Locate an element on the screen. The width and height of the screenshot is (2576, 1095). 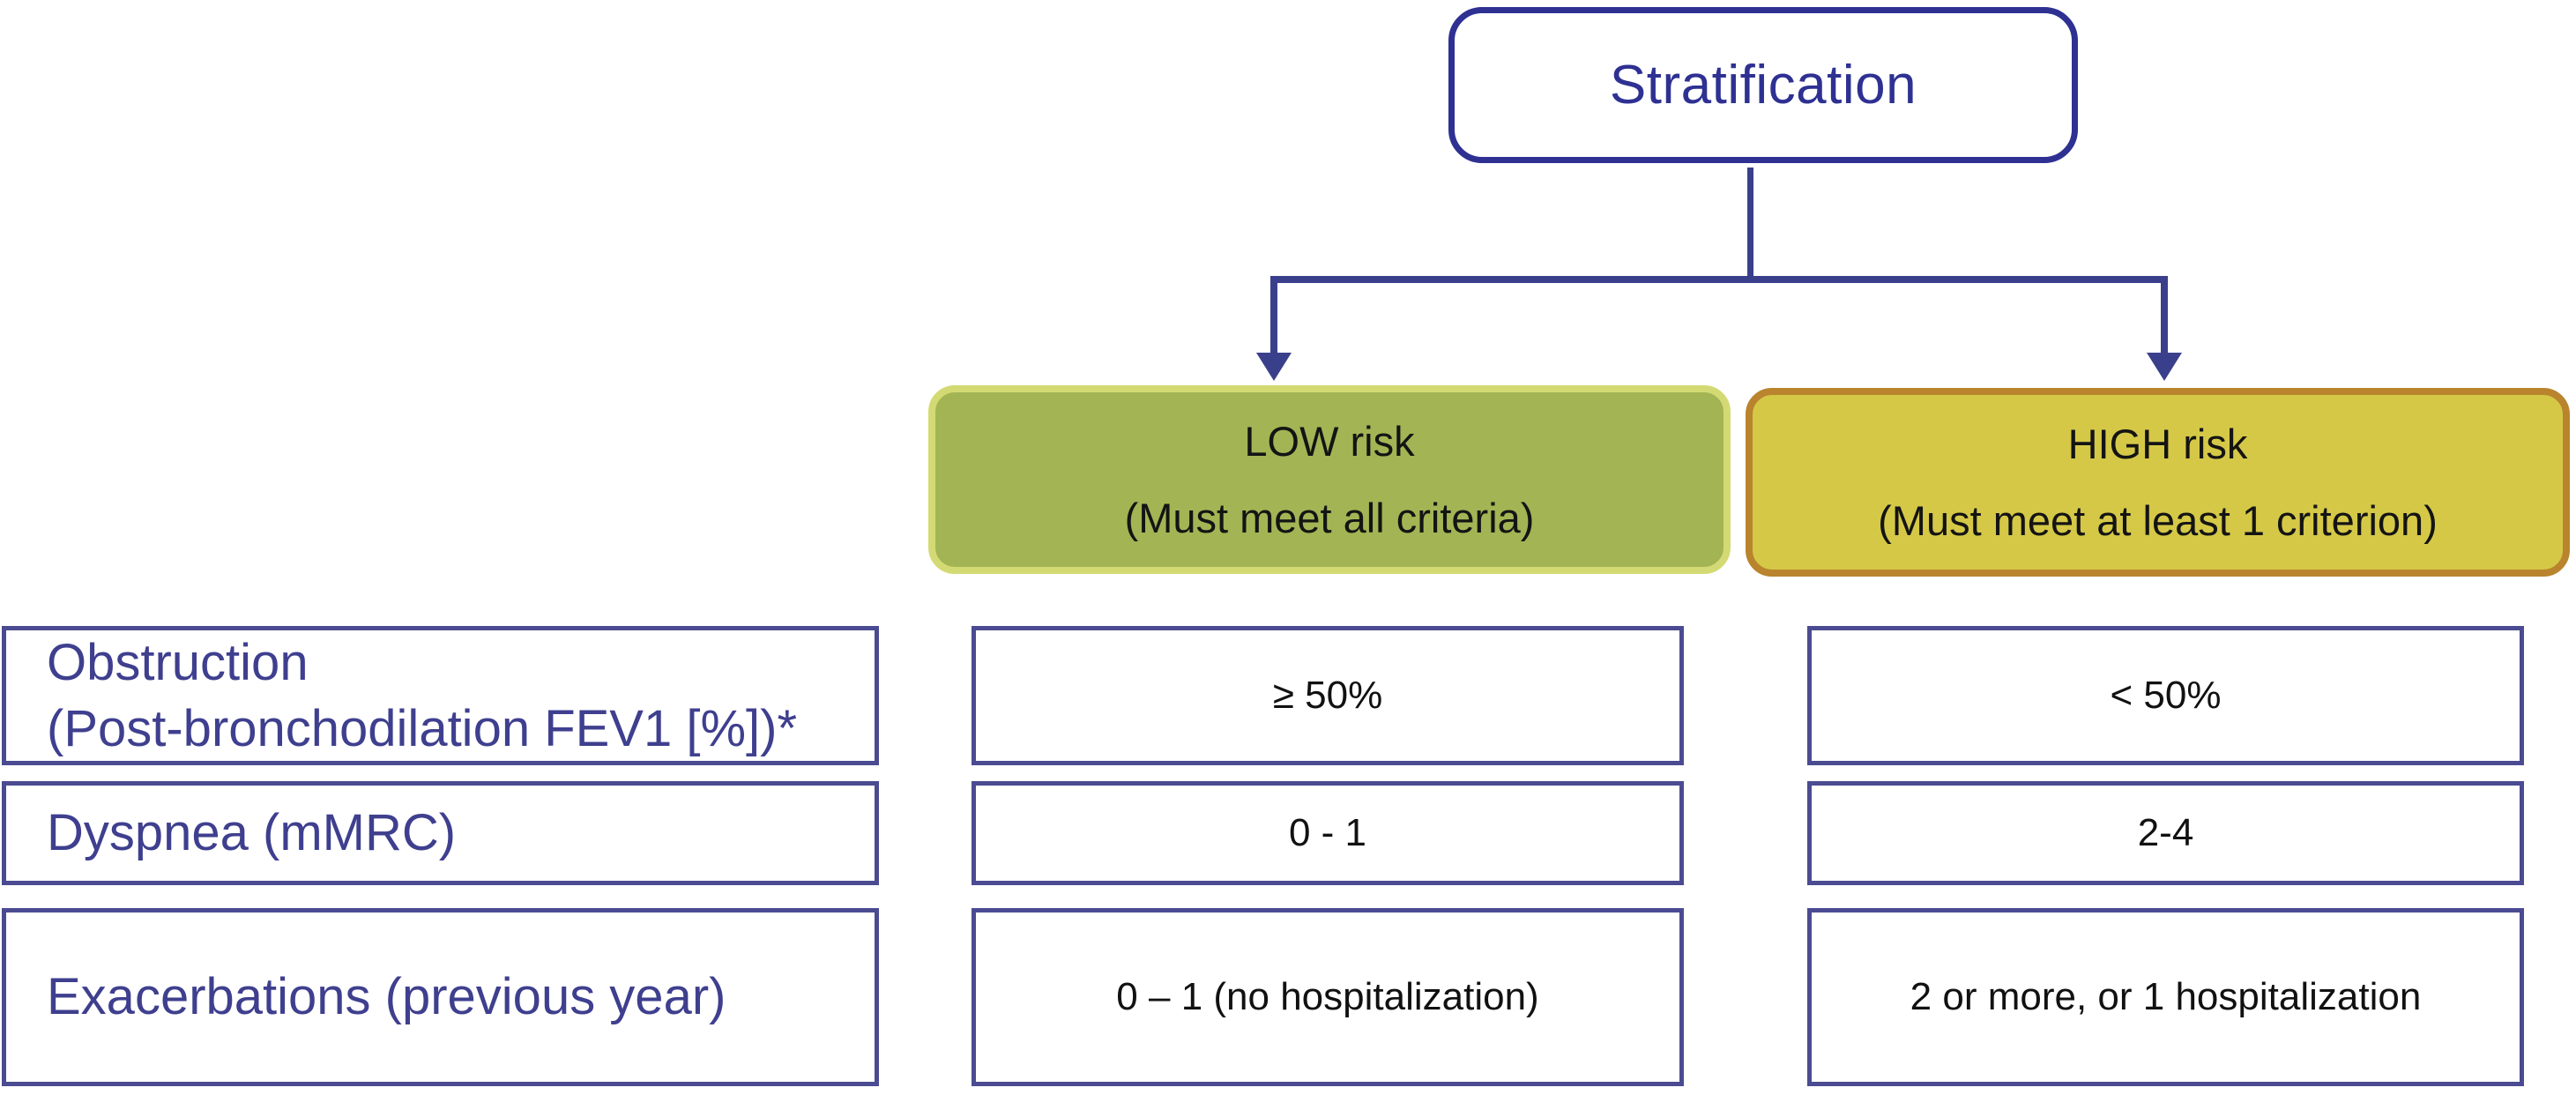
stratification-root-box: Stratification is located at coordinates (1763, 85).